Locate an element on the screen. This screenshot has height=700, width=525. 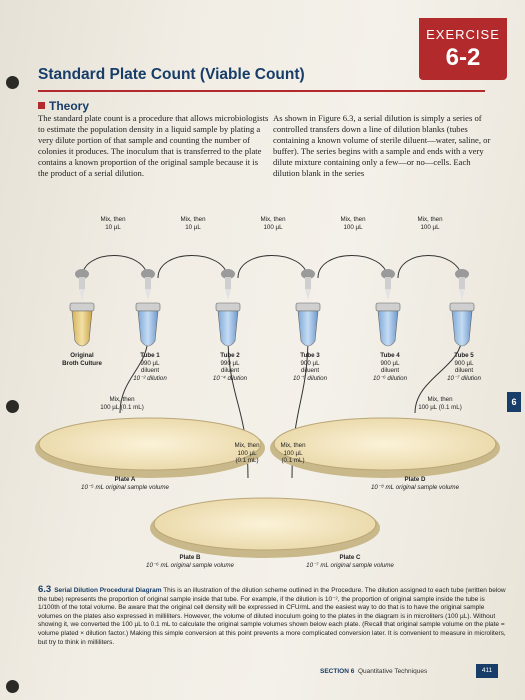
tube-label: Tube 3 900 µL diluent 10⁻⁵ dilution is located at coordinates (310, 367).